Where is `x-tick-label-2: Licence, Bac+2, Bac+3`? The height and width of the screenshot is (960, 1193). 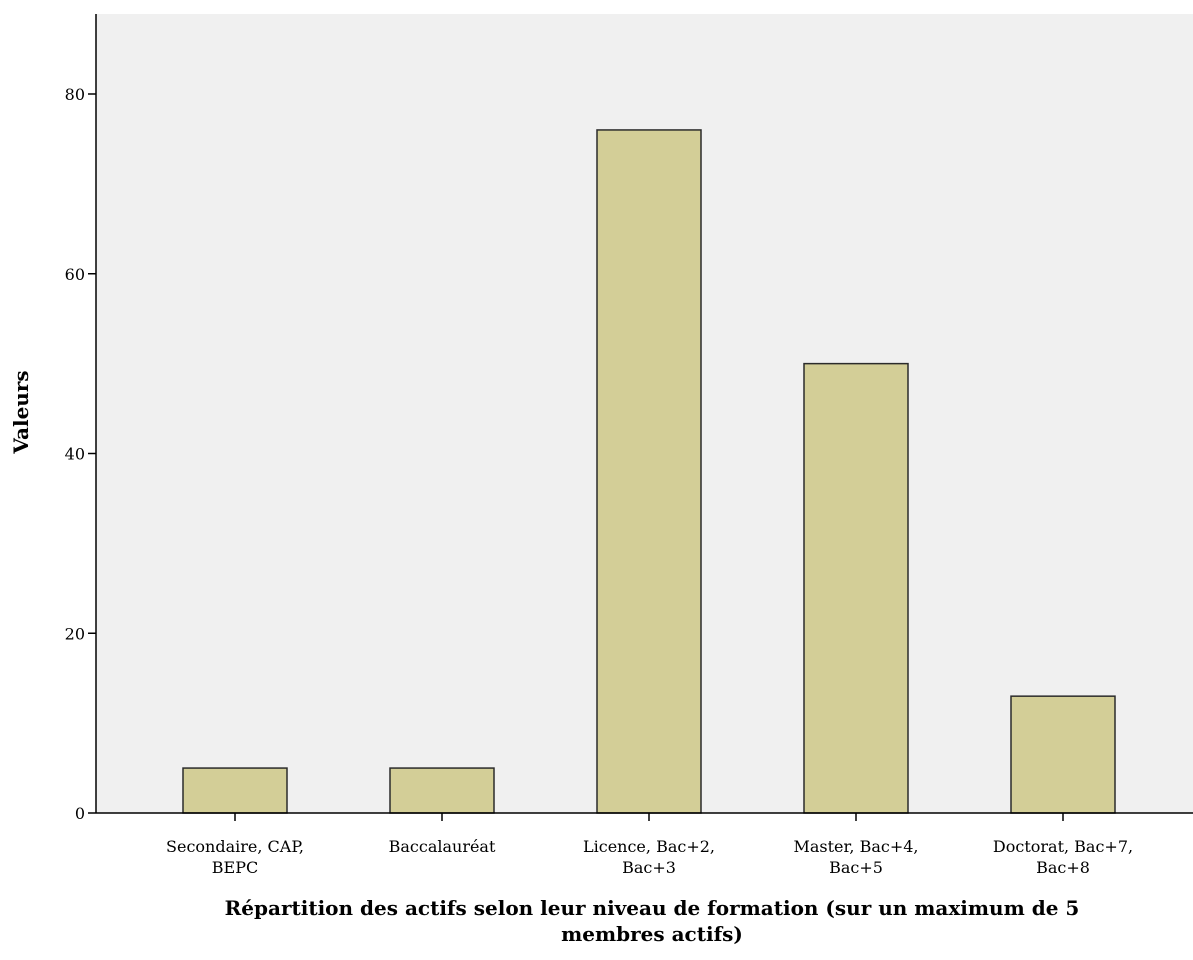 x-tick-label-2: Licence, Bac+2, Bac+3 is located at coordinates (649, 857).